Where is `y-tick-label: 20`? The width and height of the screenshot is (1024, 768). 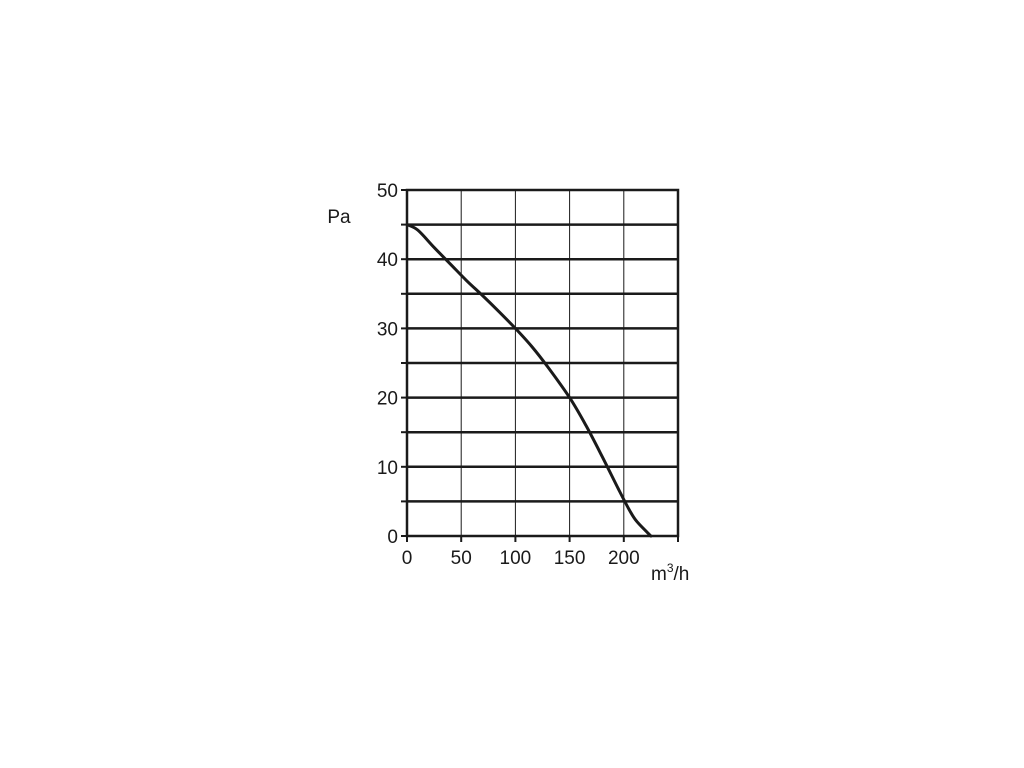 y-tick-label: 20 is located at coordinates (387, 399).